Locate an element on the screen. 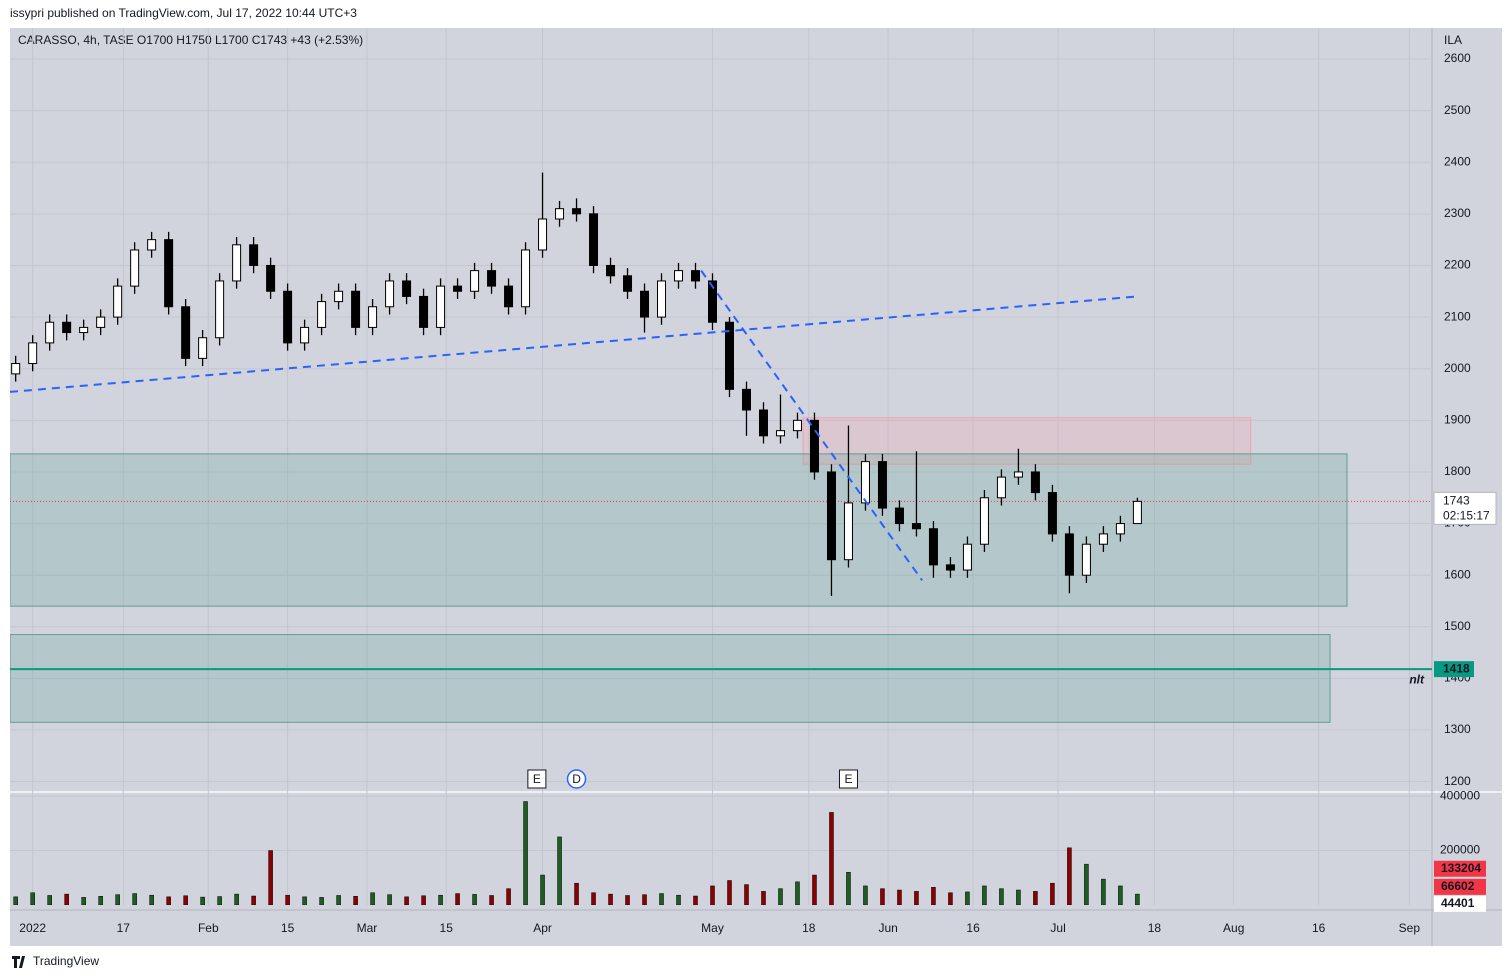 Image resolution: width=1511 pixels, height=979 pixels. volume-badge is located at coordinates (1460, 886).